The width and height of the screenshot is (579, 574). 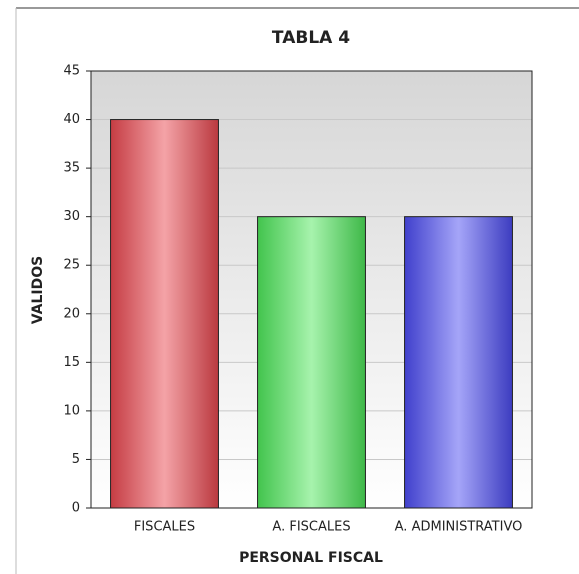 I want to click on y-tick-label: 25, so click(x=71, y=265).